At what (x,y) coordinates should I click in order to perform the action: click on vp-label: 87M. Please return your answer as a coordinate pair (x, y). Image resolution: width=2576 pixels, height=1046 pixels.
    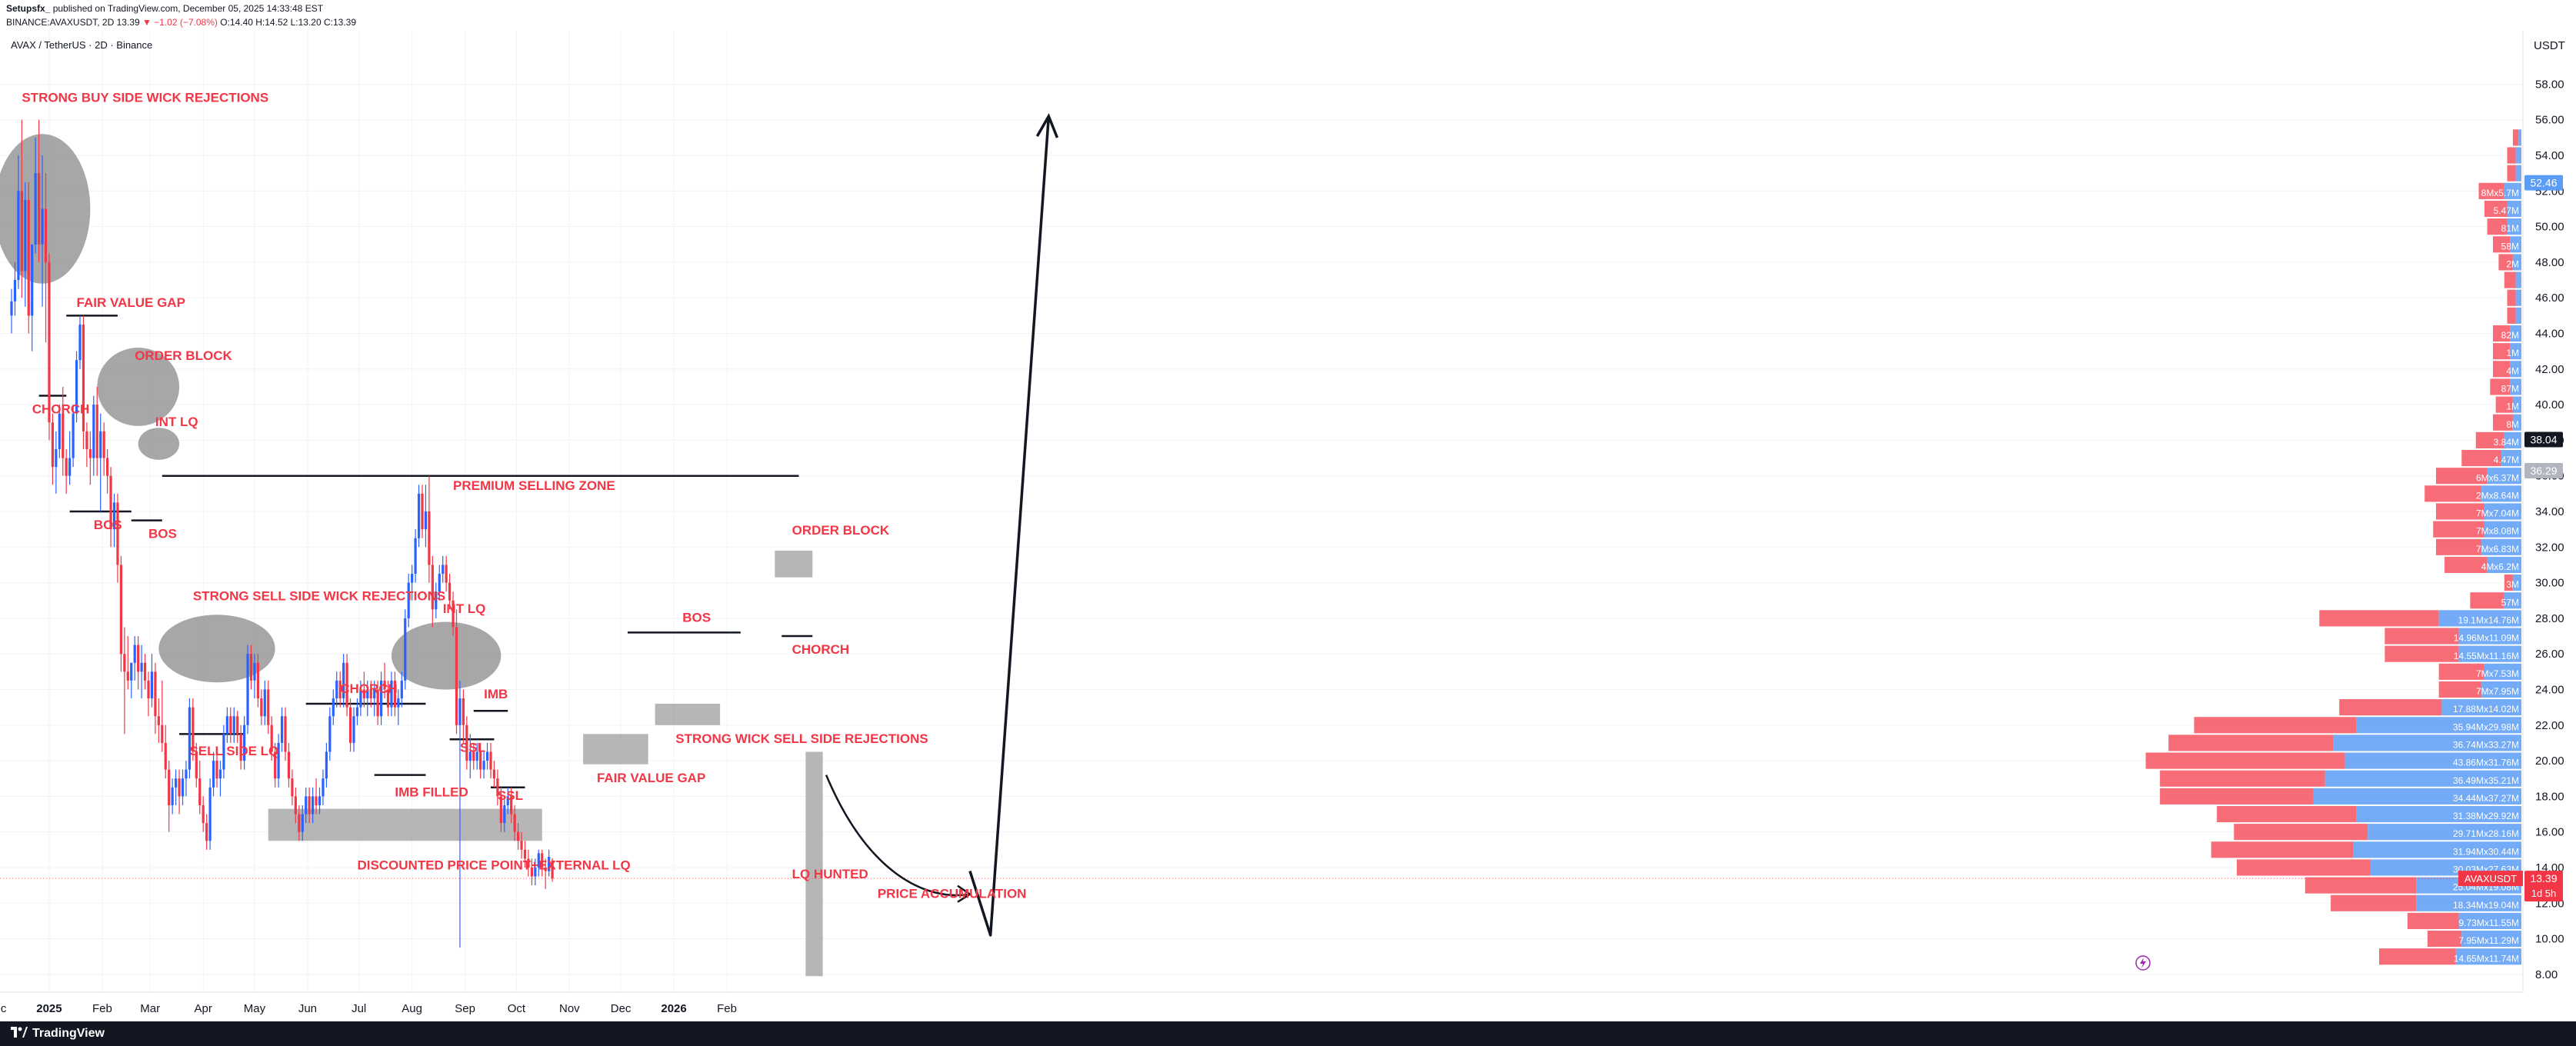
    Looking at the image, I should click on (2510, 389).